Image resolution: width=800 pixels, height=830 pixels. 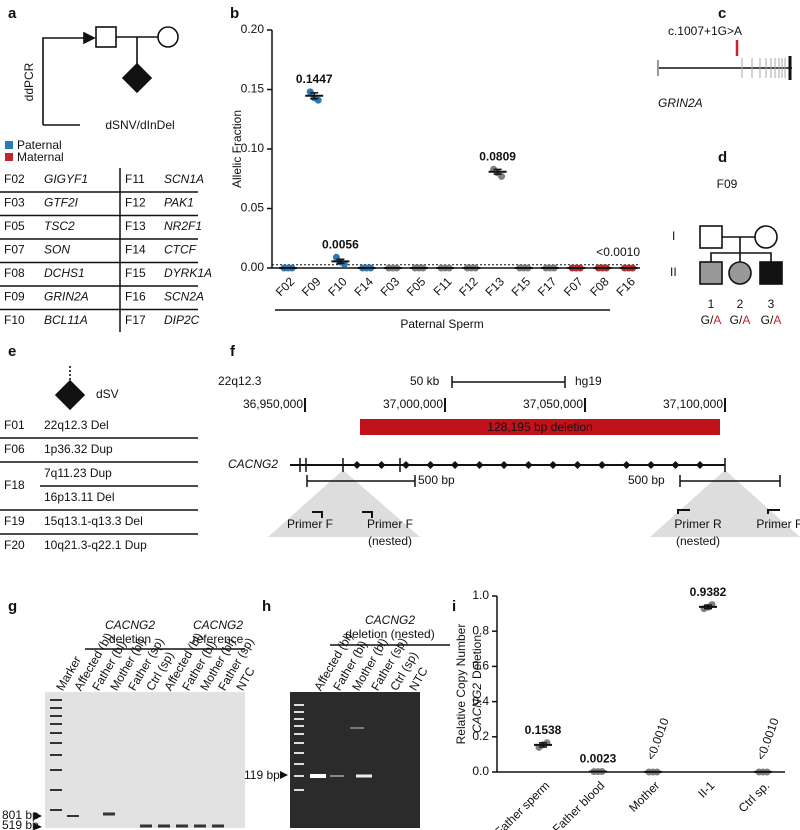 What do you see at coordinates (95, 545) in the screenshot?
I see `variant-text: 10q21.3-q22.1 Dup` at bounding box center [95, 545].